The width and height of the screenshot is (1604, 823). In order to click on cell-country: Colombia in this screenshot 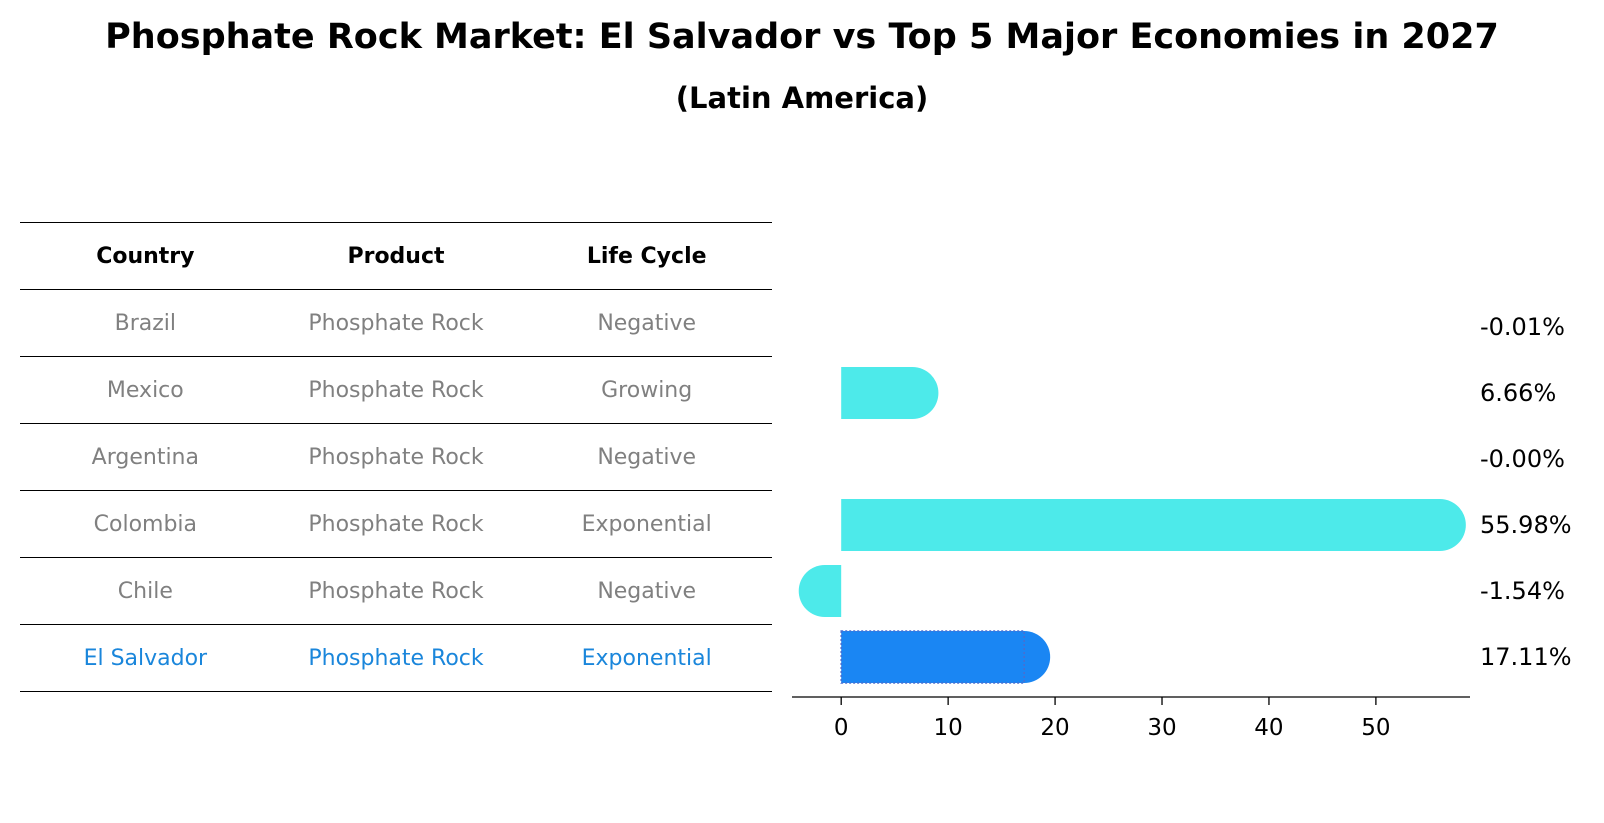, I will do `click(145, 524)`.